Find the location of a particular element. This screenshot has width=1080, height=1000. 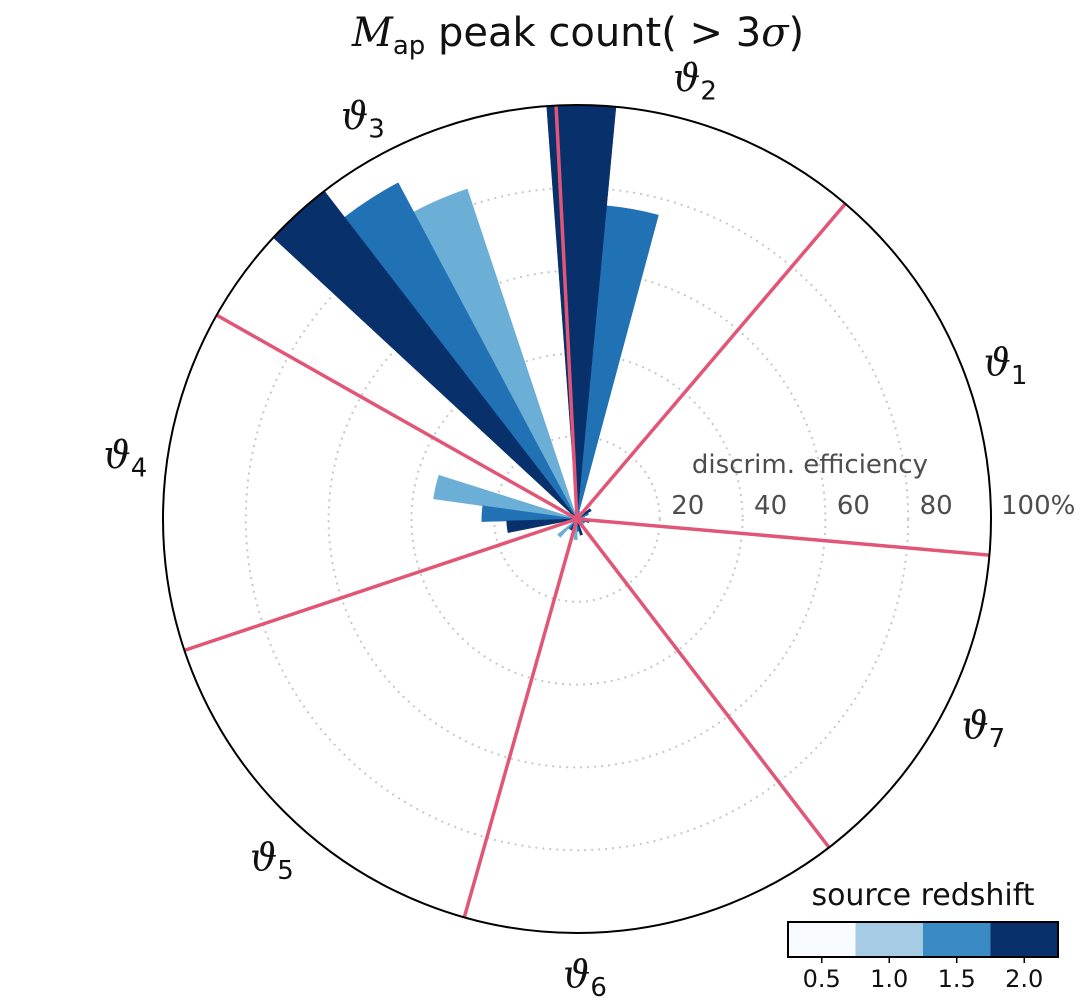

colorbar-tick-label-1.5: 1.5 is located at coordinates (957, 979).